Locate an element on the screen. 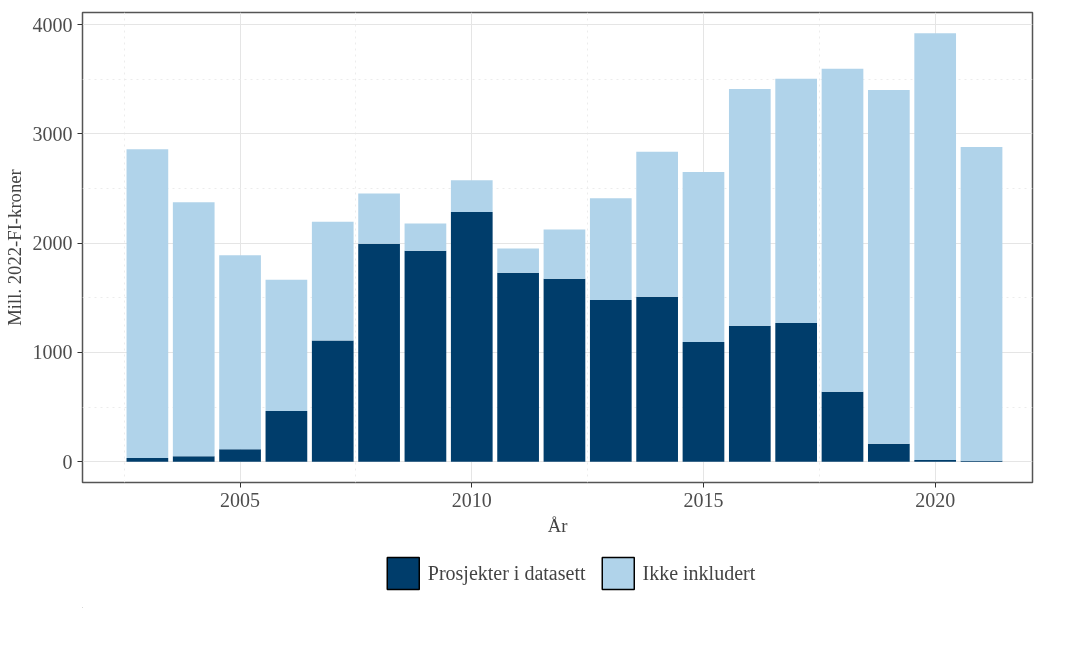  y-axis-title: Mill. 2022-FI-kroner is located at coordinates (14, 247).